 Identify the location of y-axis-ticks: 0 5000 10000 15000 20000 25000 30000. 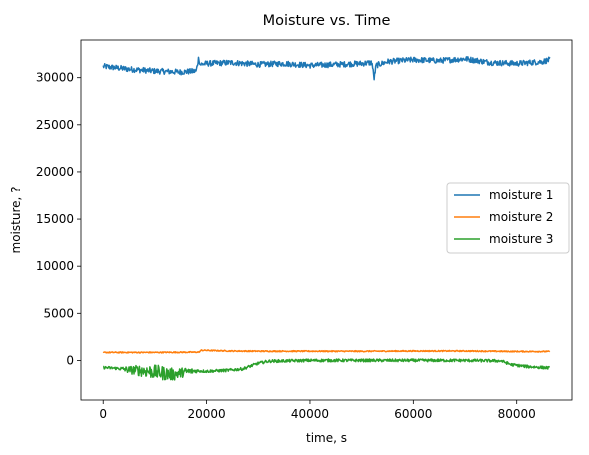
(58, 219).